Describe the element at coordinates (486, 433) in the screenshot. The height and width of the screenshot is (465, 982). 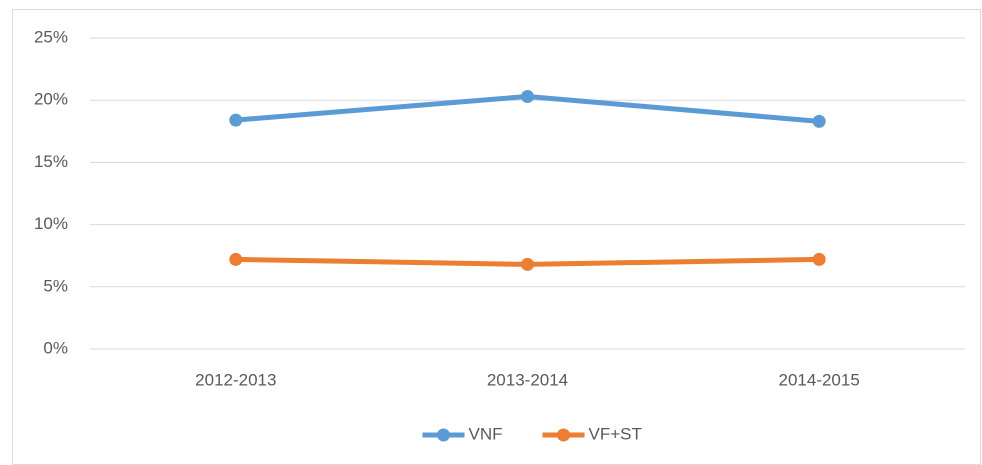
I see `legend-label: VNF` at that location.